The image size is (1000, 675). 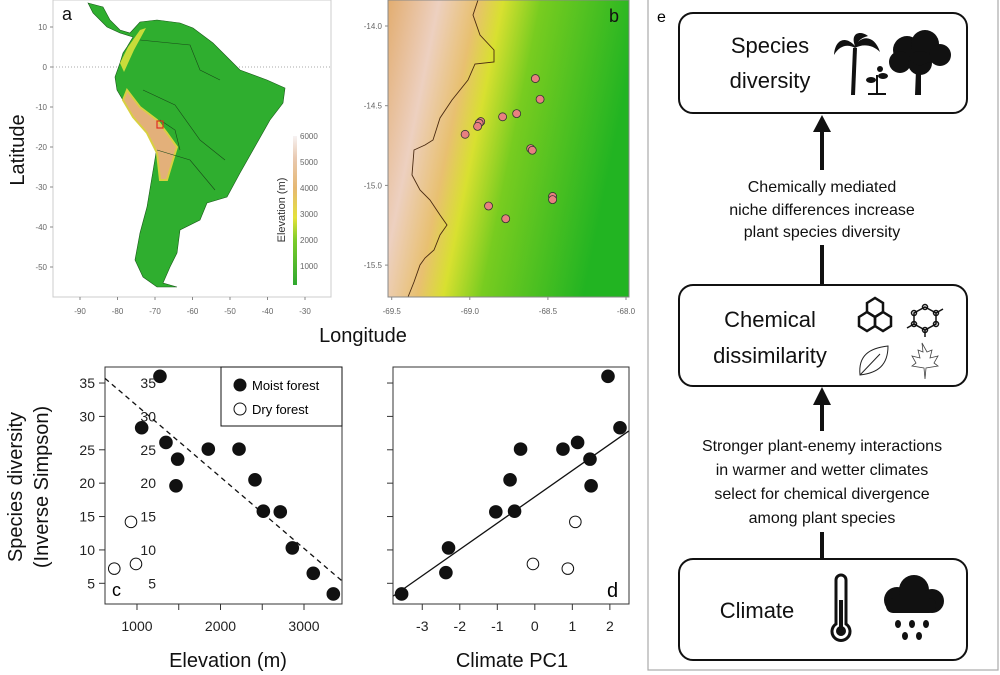 I want to click on lon-tick-label: -40, so click(x=268, y=311).